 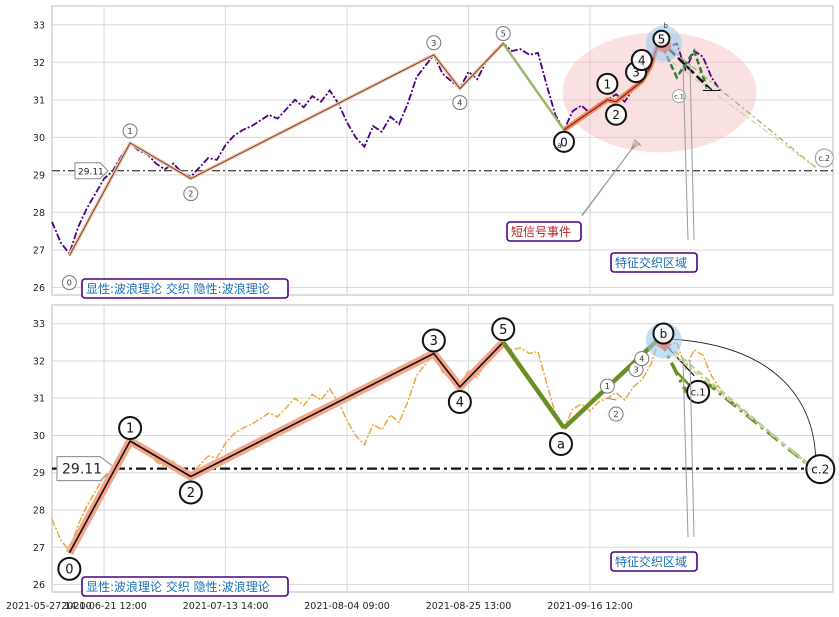 I want to click on subwave-label-5: 5, so click(x=661, y=38).